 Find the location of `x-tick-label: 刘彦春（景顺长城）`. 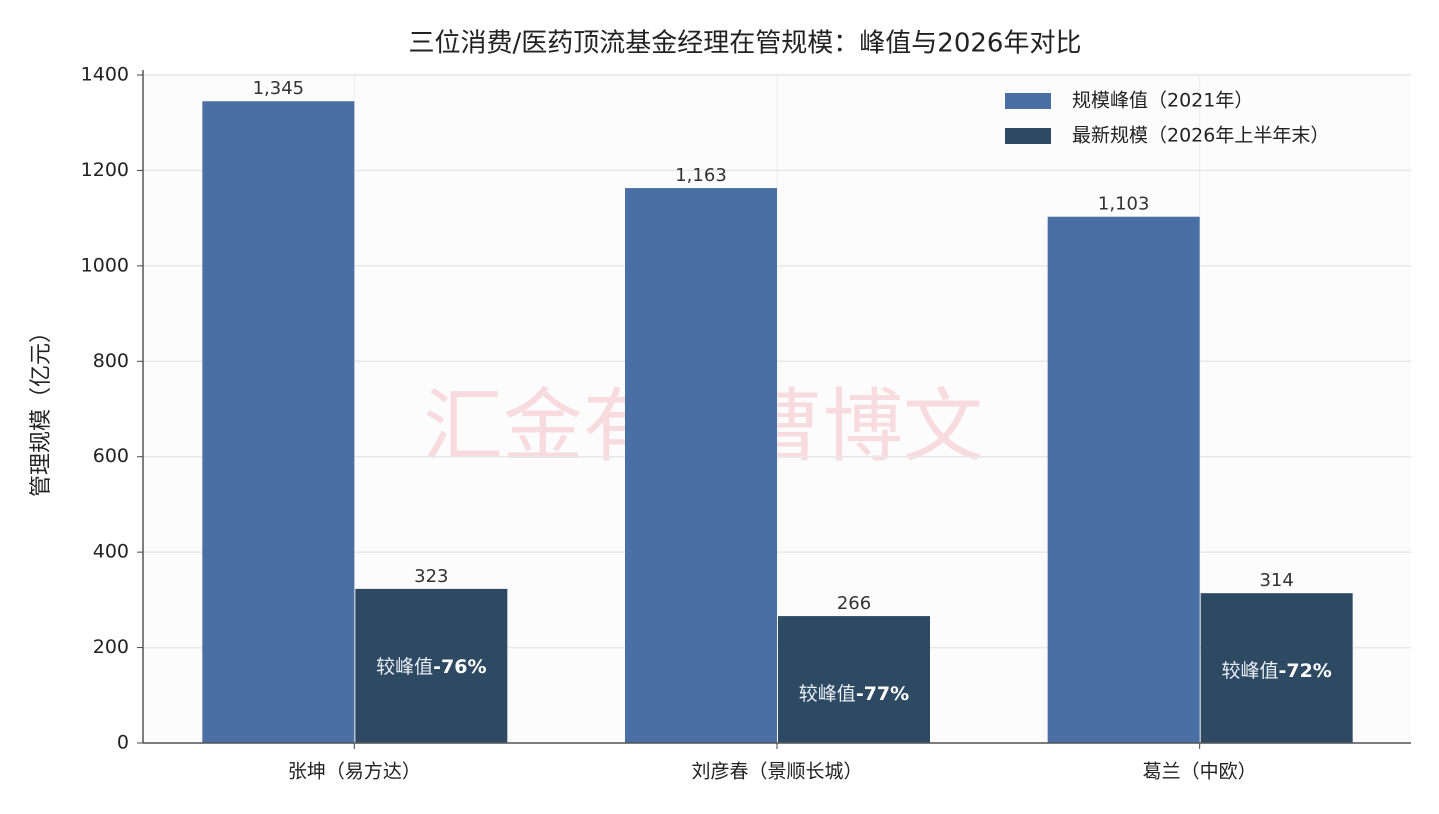

x-tick-label: 刘彦春（景顺长城） is located at coordinates (776, 772).